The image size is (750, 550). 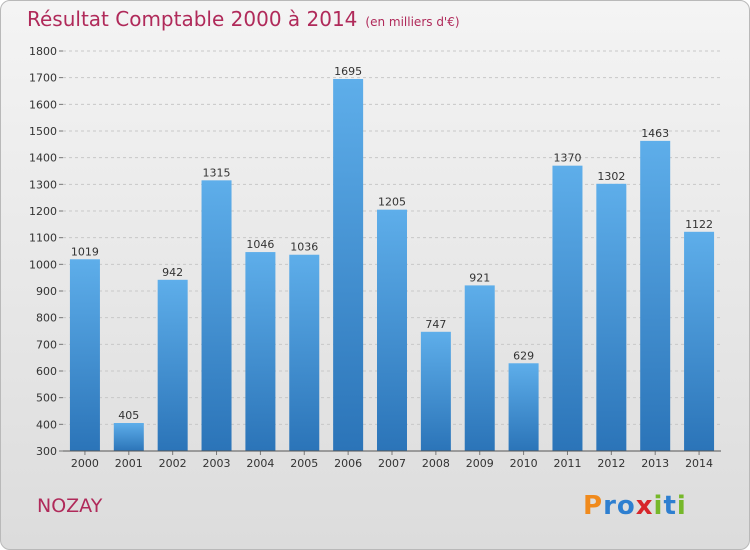 I want to click on logo-letter: r, so click(x=610, y=506).